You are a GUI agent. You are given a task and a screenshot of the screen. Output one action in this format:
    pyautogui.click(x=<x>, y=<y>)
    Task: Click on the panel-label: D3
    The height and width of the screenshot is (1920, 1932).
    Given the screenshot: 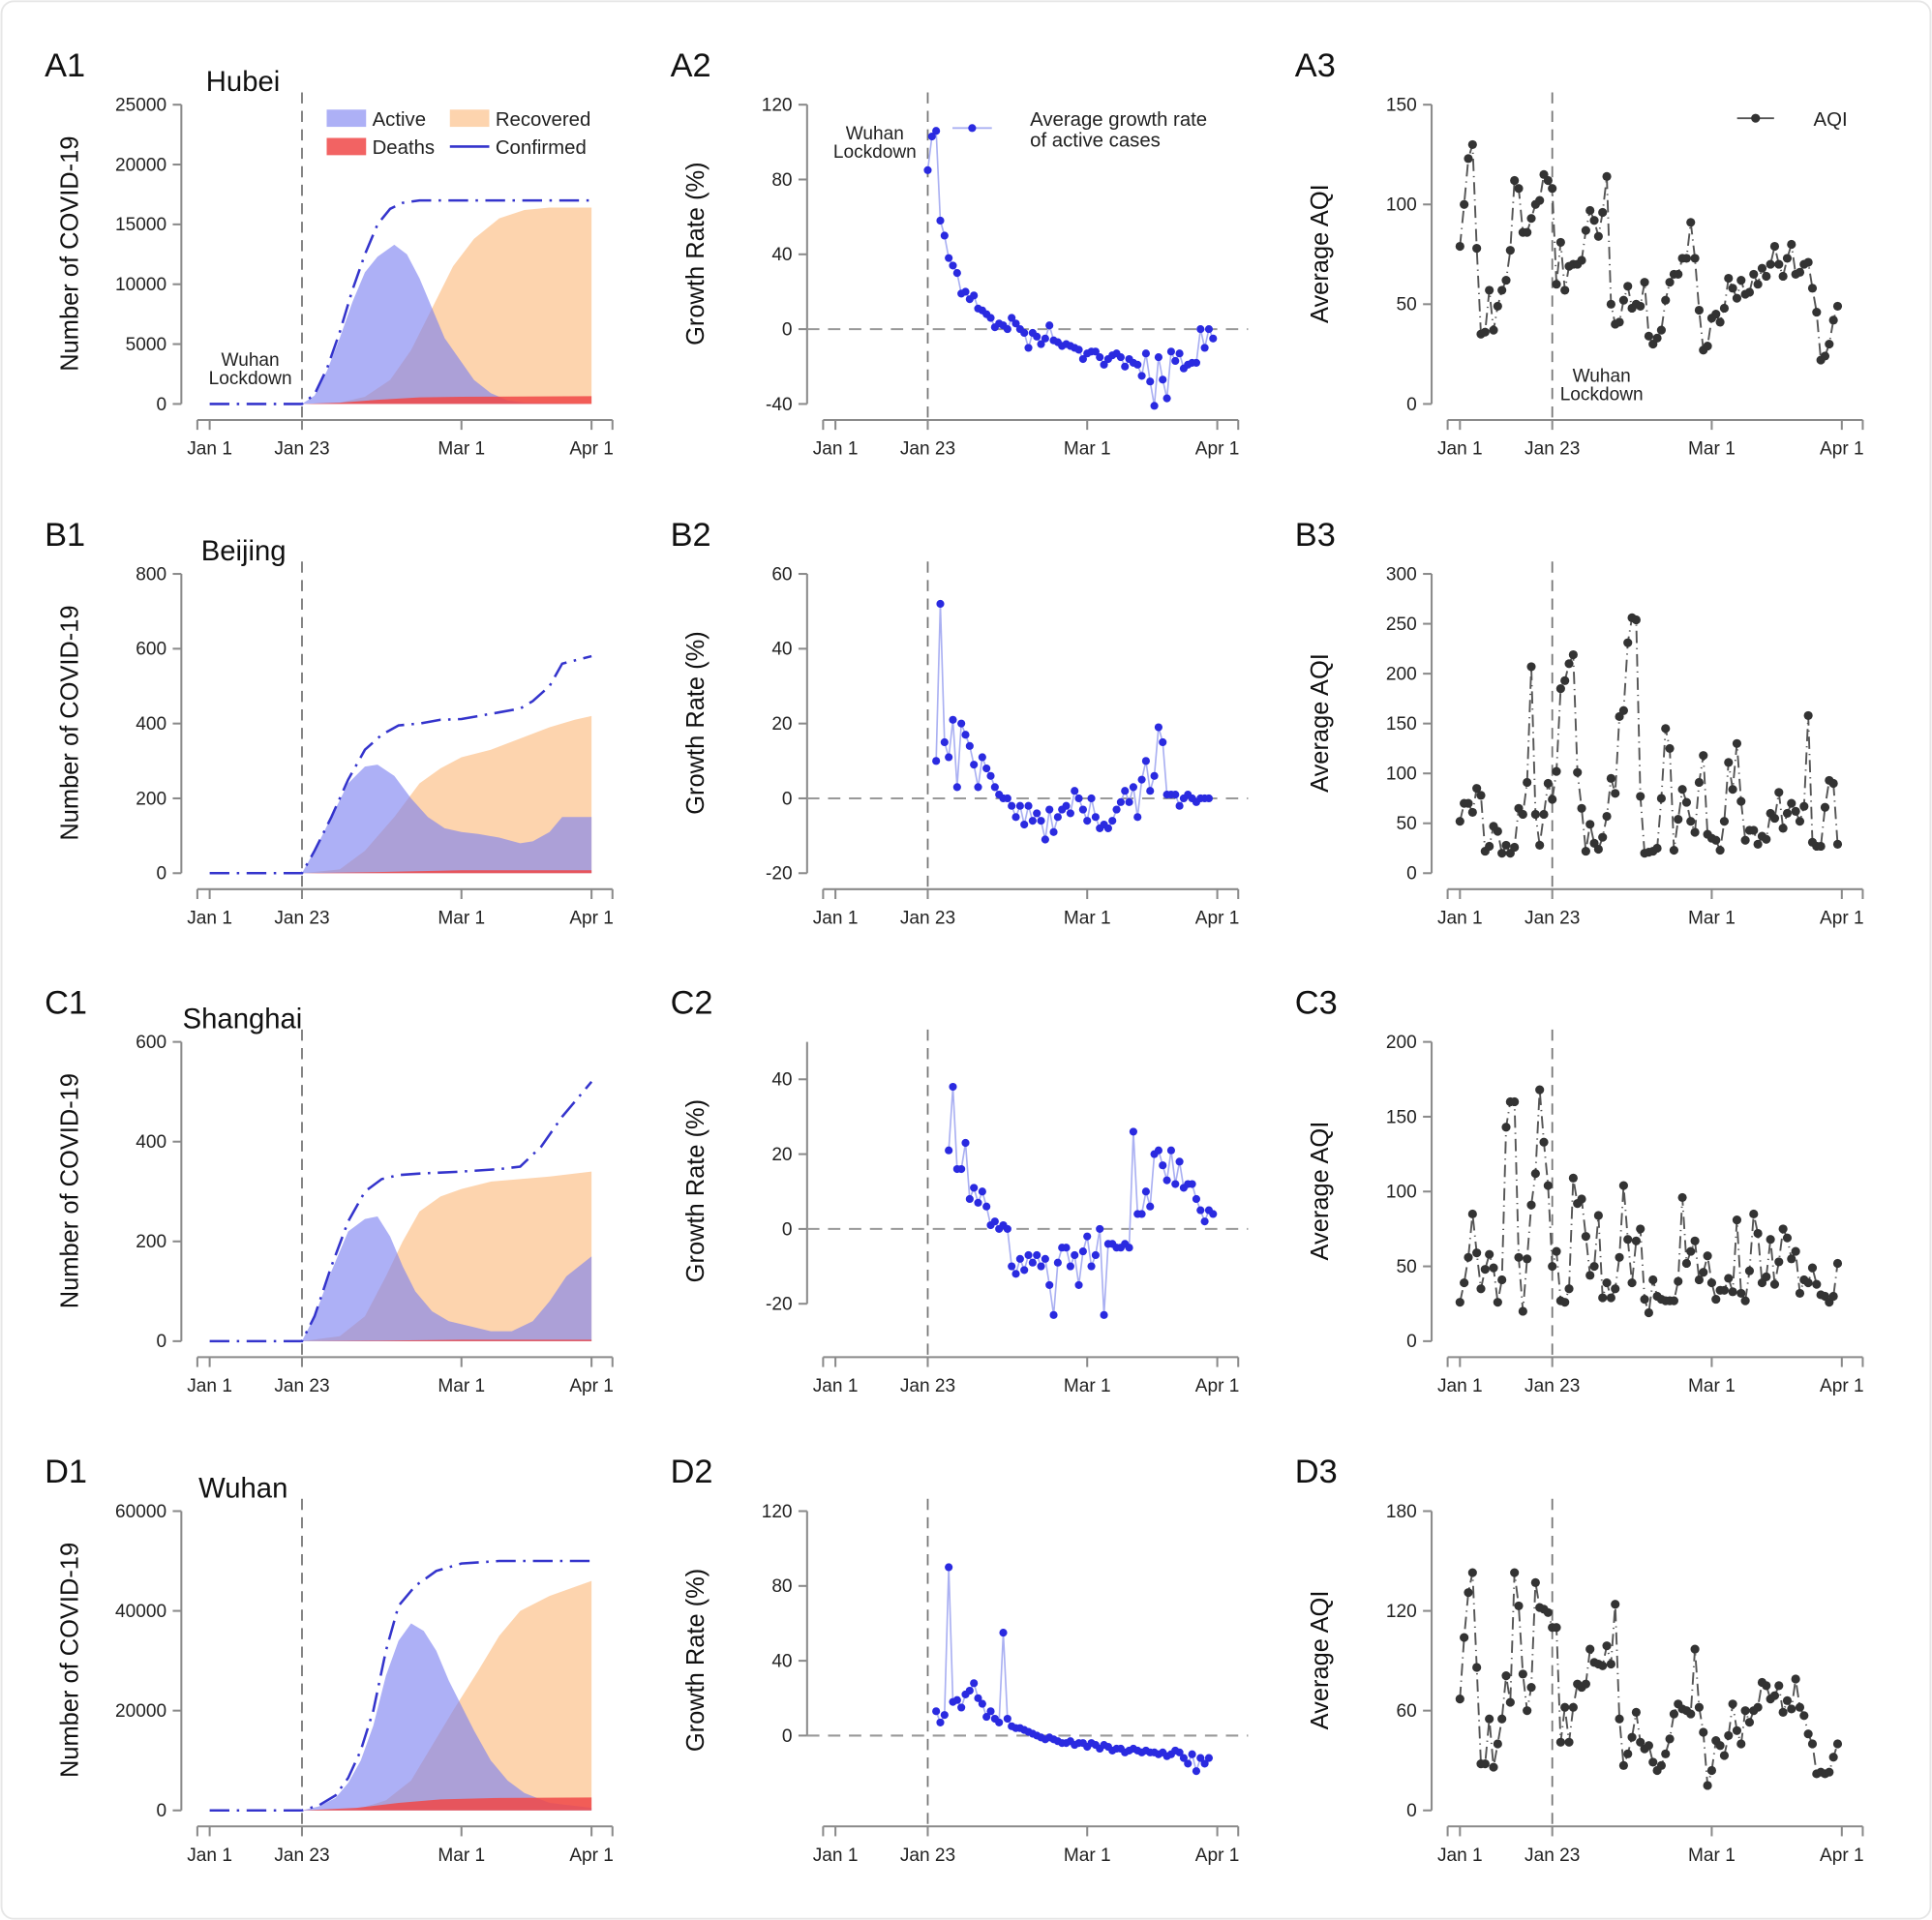 What is the action you would take?
    pyautogui.click(x=1316, y=1472)
    